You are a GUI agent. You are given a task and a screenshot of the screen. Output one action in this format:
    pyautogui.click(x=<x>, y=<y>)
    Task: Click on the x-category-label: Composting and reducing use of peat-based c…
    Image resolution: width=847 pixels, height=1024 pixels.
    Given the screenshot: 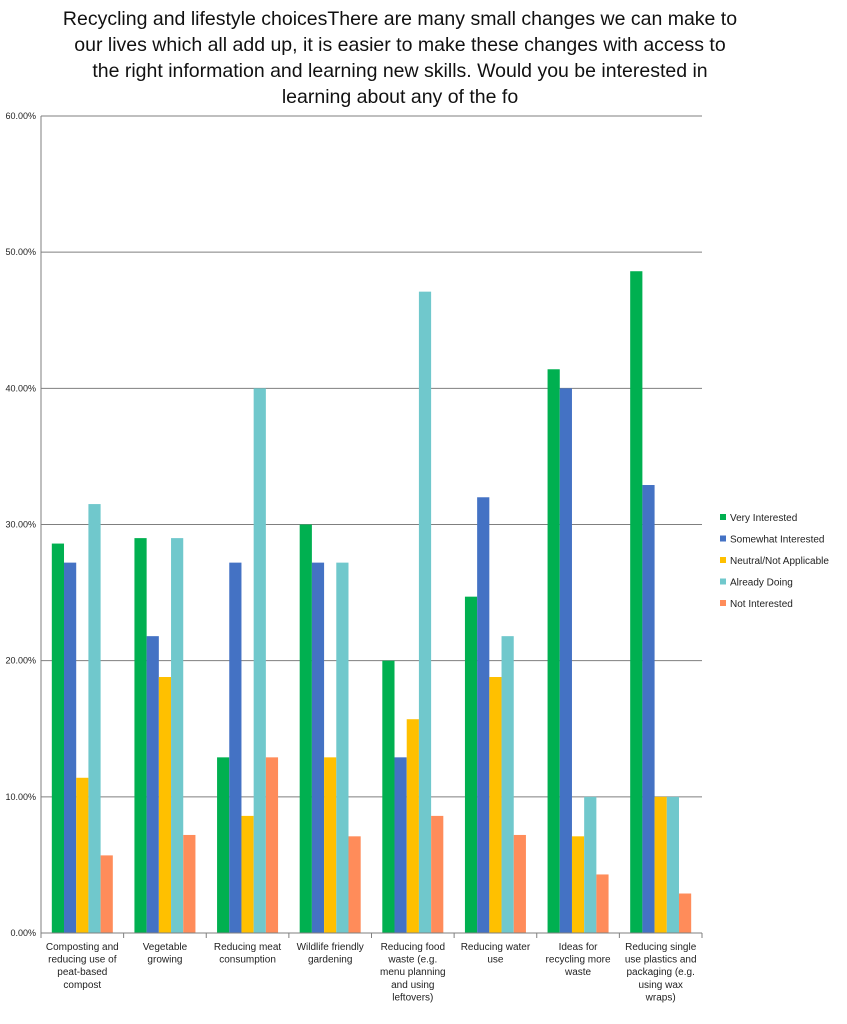 What is the action you would take?
    pyautogui.click(x=82, y=966)
    